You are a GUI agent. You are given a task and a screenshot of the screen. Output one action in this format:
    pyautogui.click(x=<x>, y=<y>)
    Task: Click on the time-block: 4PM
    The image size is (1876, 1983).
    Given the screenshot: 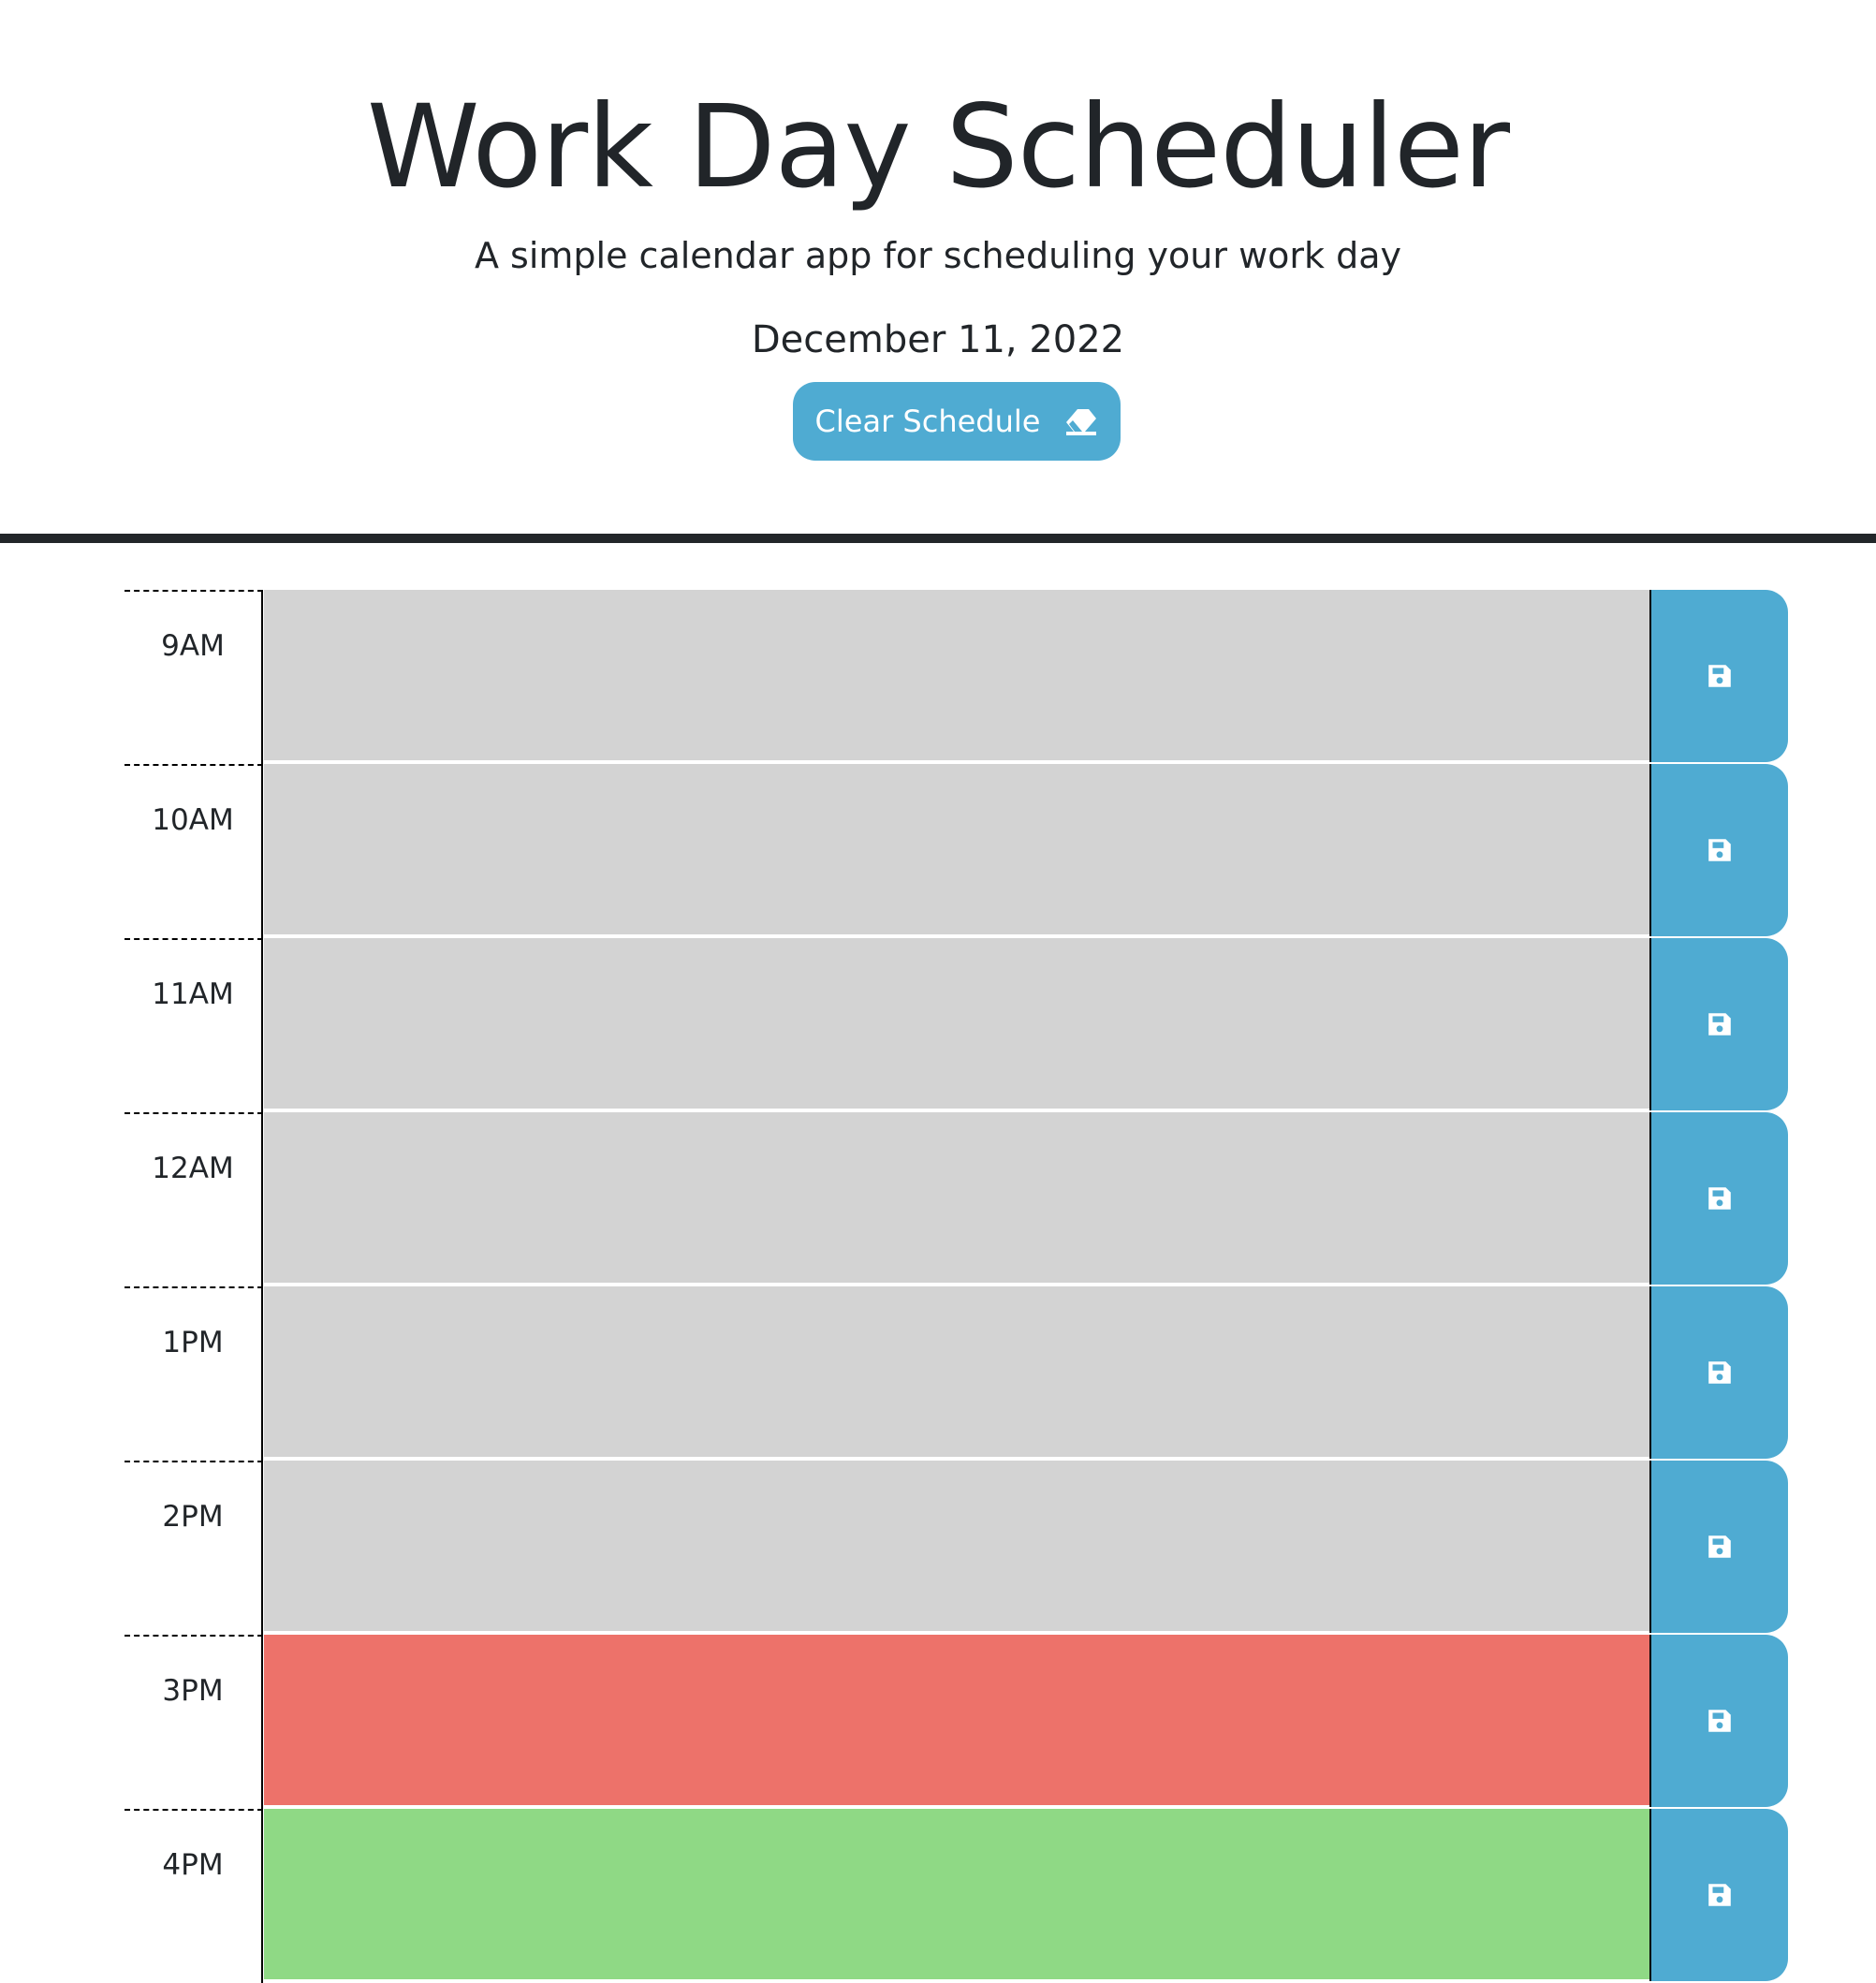 What is the action you would take?
    pyautogui.click(x=938, y=1896)
    